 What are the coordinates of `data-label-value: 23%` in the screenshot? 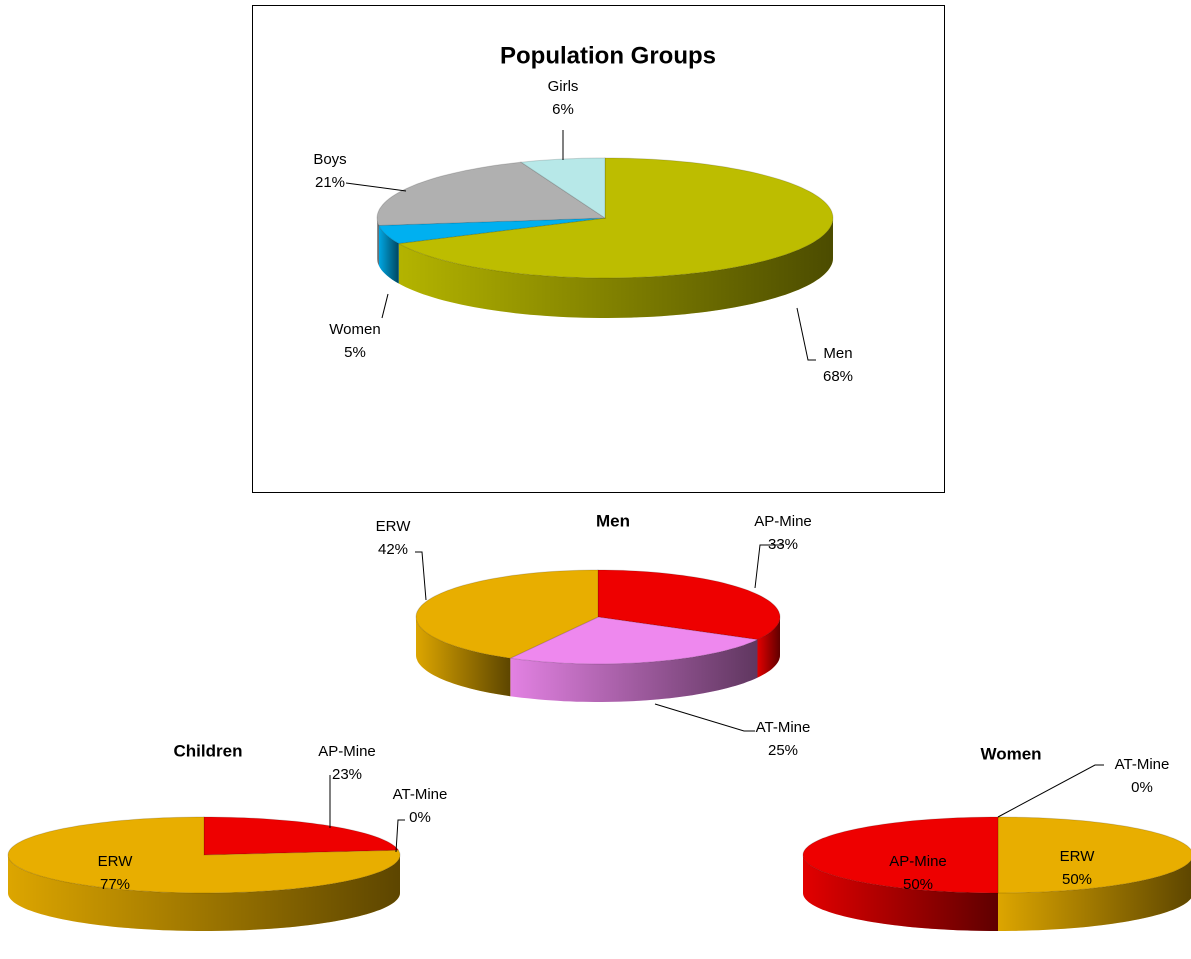 It's located at (347, 774).